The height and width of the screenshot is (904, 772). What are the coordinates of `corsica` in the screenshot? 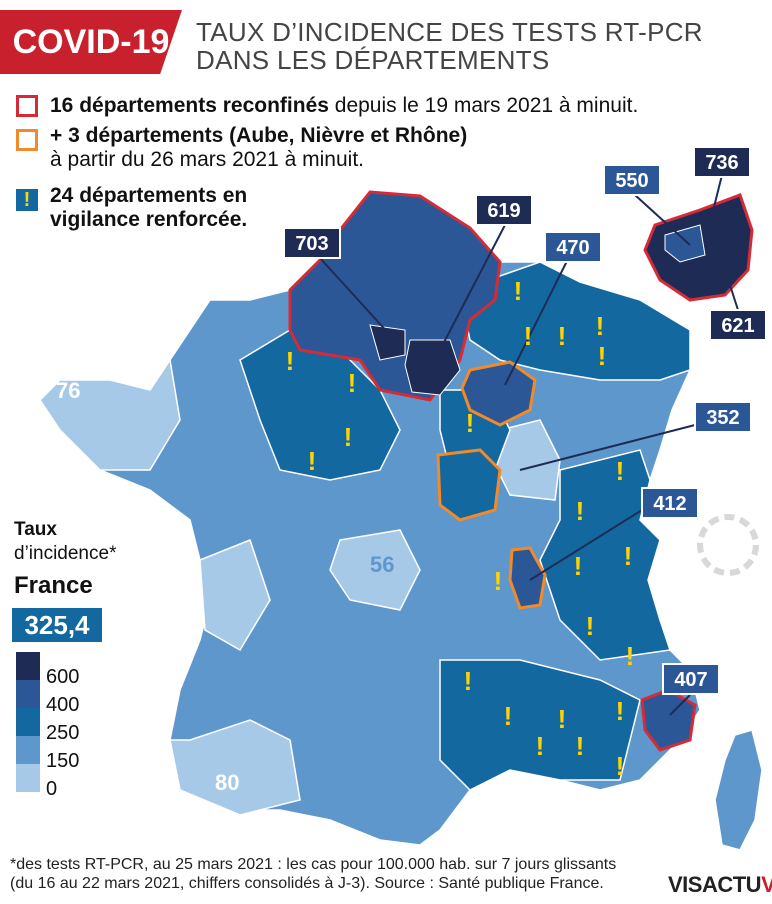 It's located at (738, 790).